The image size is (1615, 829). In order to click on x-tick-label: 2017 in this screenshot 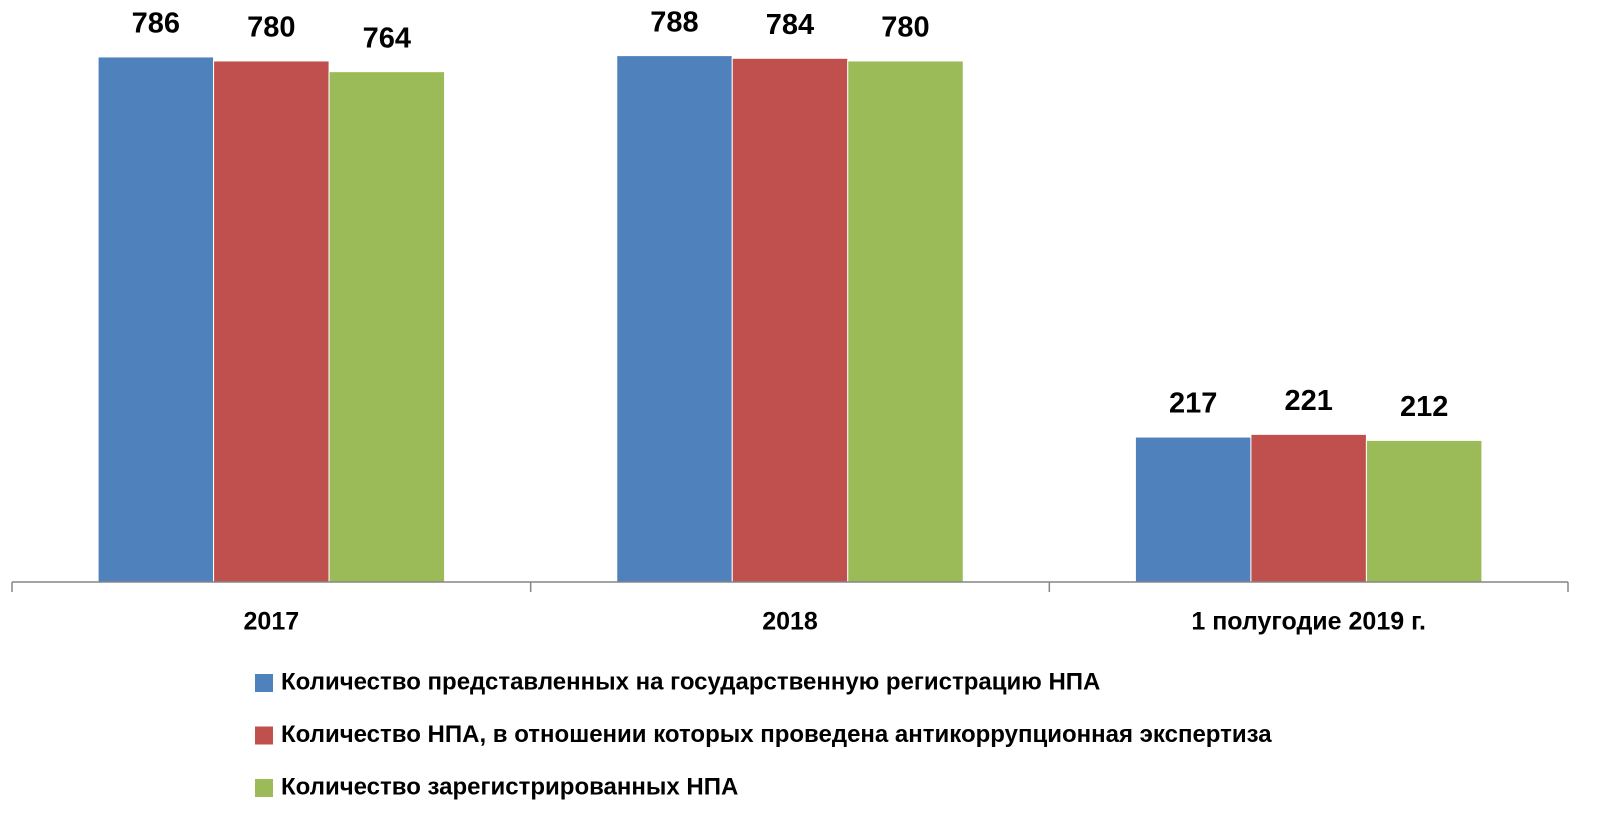, I will do `click(272, 622)`.